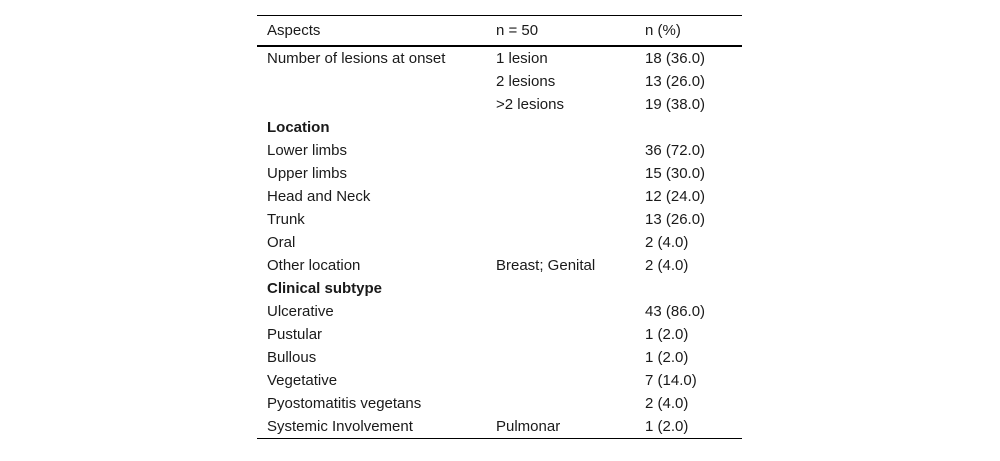  Describe the element at coordinates (325, 288) in the screenshot. I see `cell-aspect: Clinical subtype` at that location.